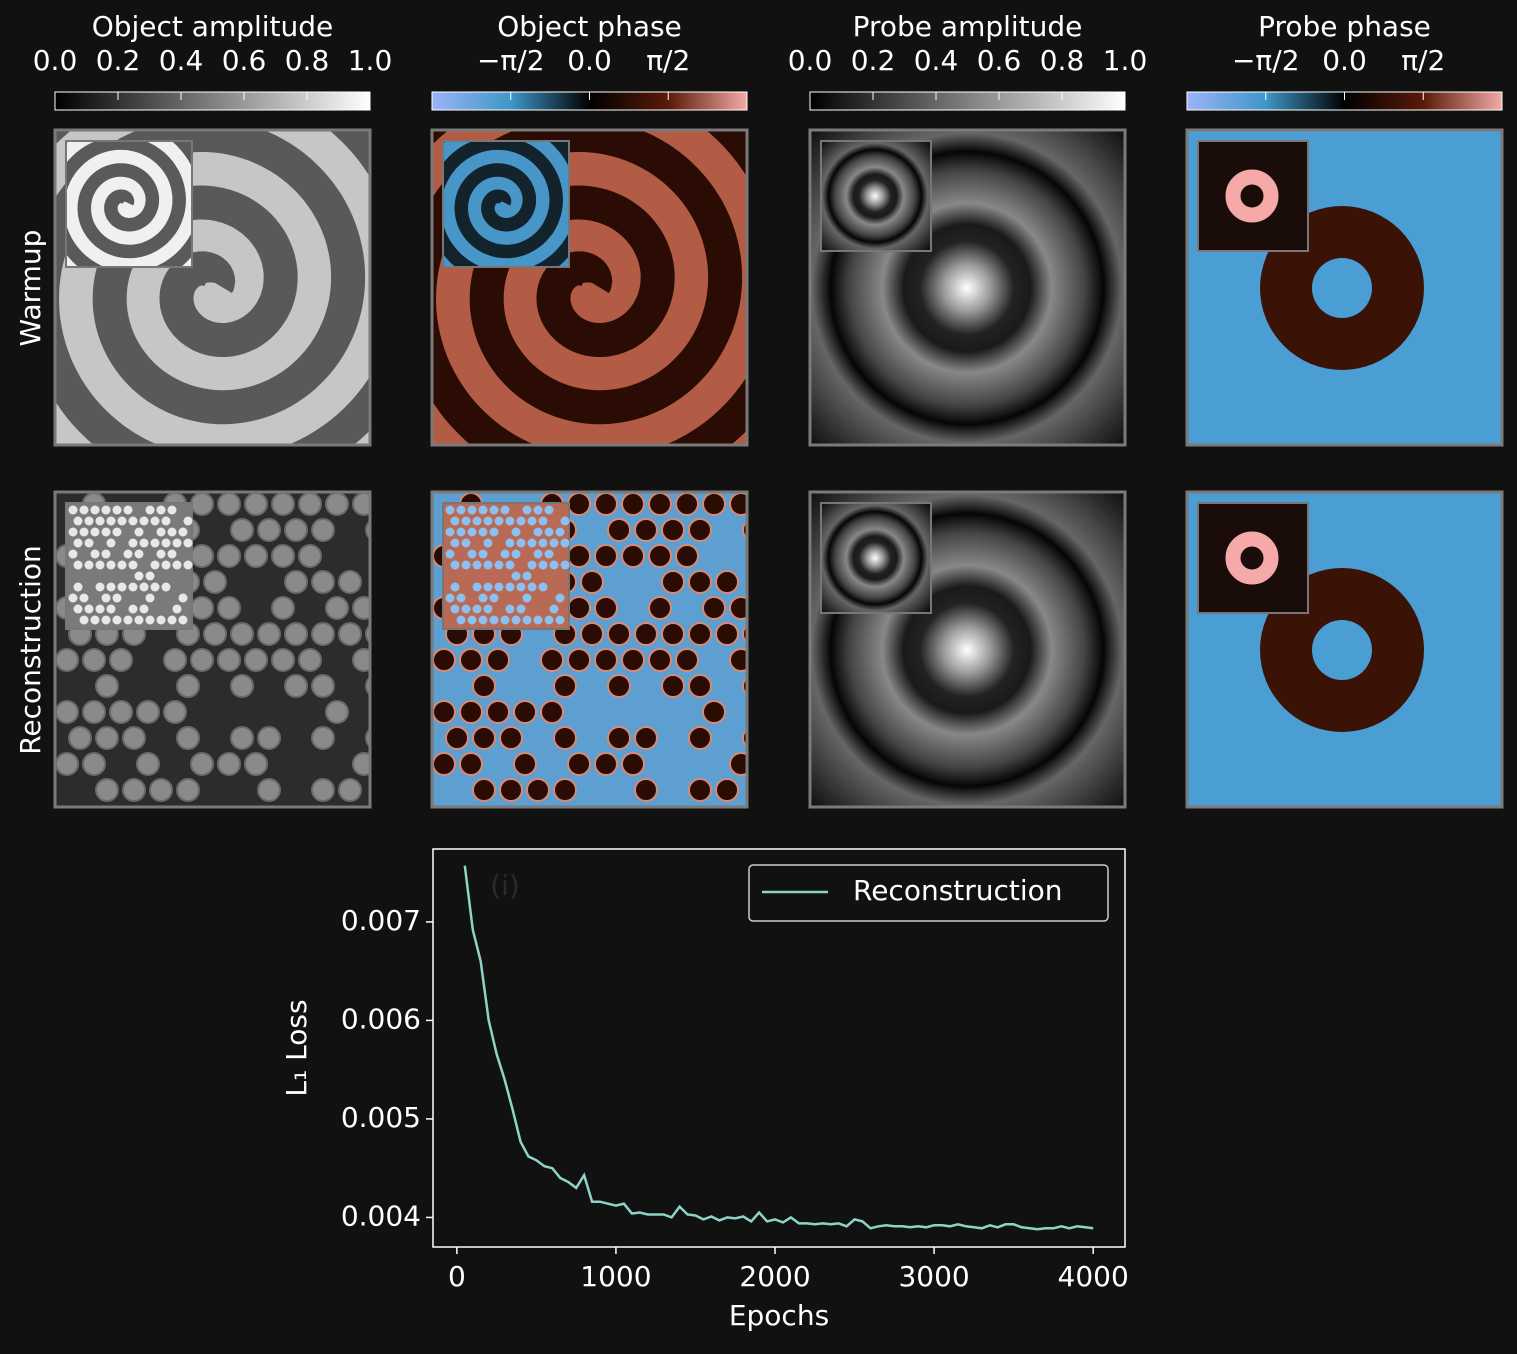  I want to click on x-tick-label: 2000, so click(774, 1276).